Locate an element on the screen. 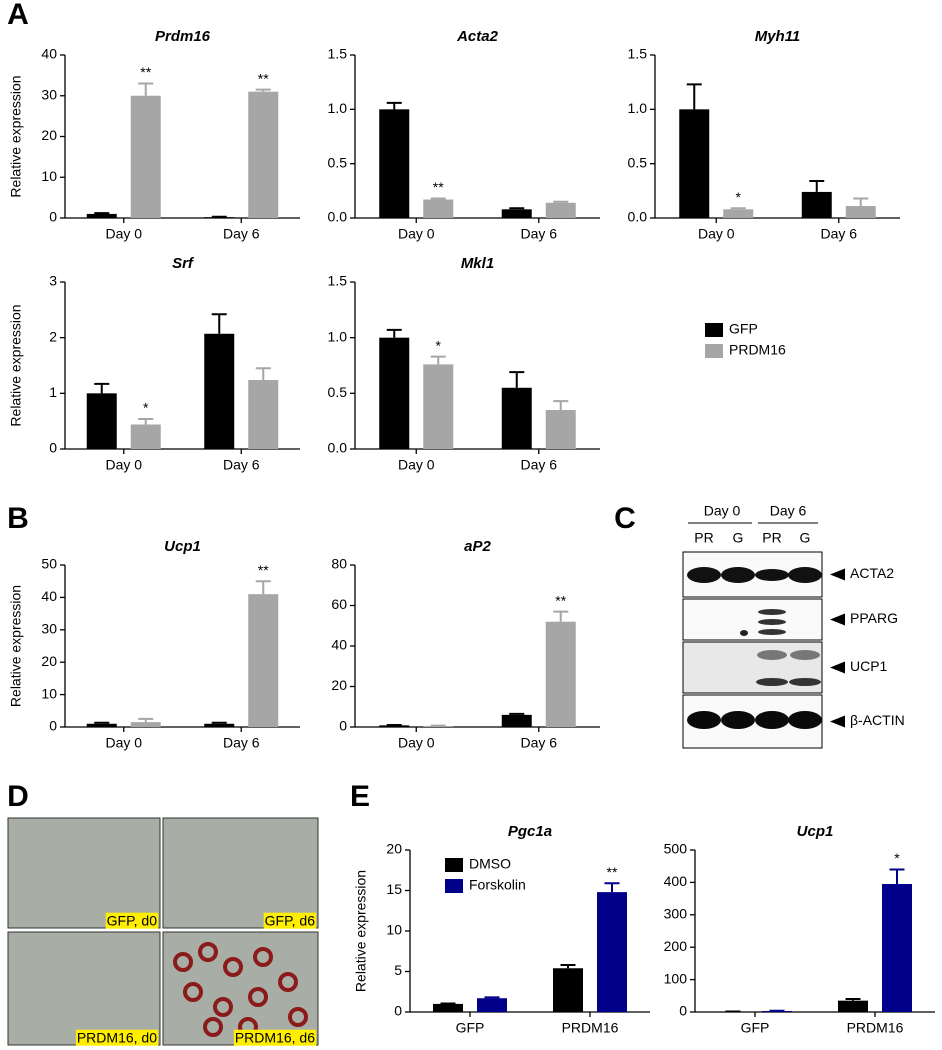 The width and height of the screenshot is (942, 1050). y-tick-label: 5 is located at coordinates (398, 970).